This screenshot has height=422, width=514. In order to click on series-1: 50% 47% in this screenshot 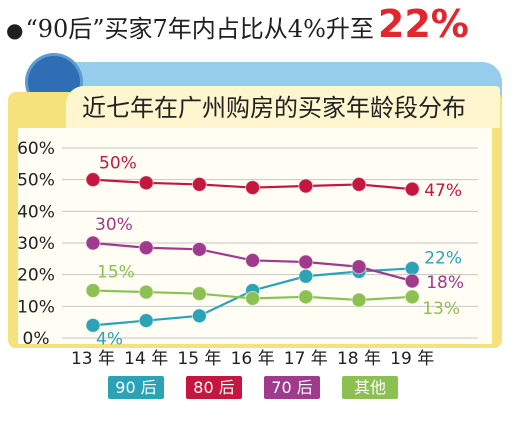, I will do `click(273, 177)`.